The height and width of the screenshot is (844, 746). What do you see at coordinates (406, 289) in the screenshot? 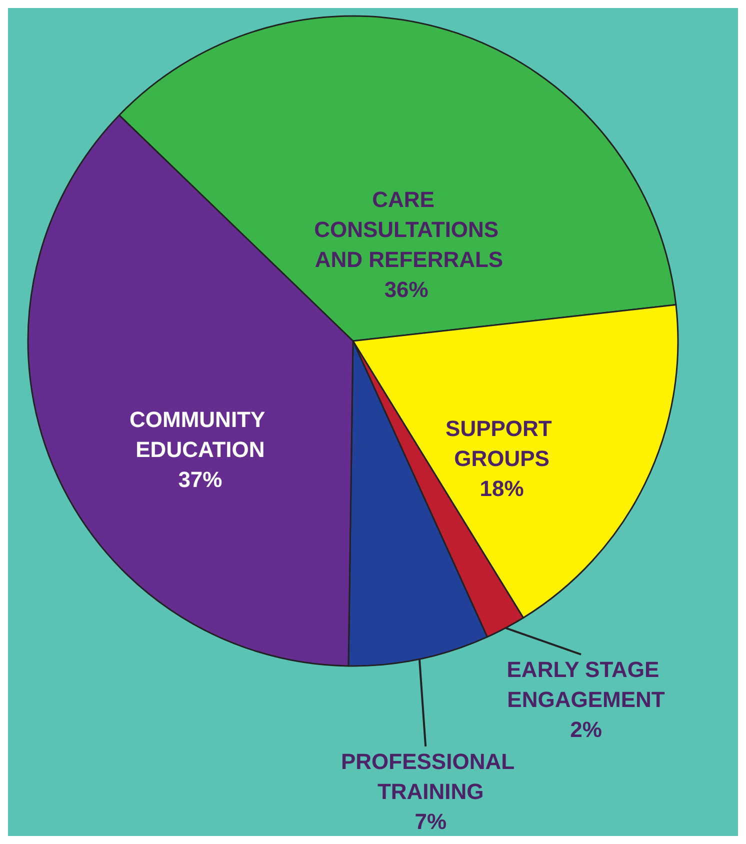
I see `data-label: 36%` at bounding box center [406, 289].